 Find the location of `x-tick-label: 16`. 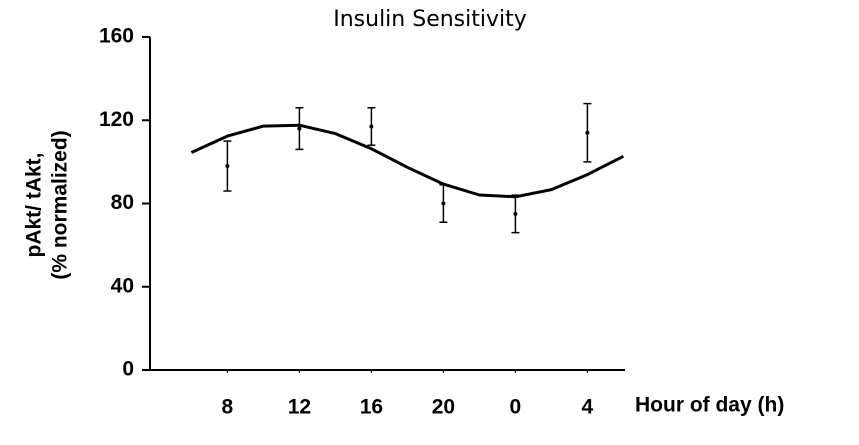

x-tick-label: 16 is located at coordinates (371, 407).